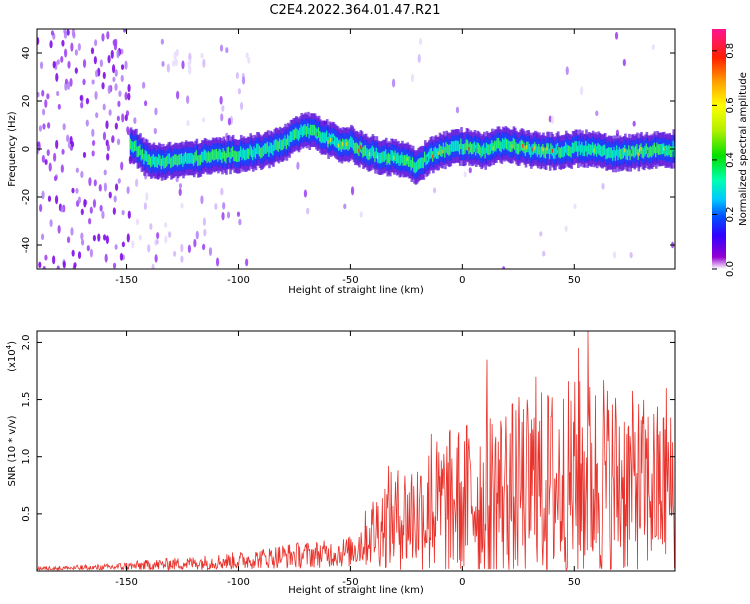  I want to click on x-tick-label: -50, so click(350, 280).